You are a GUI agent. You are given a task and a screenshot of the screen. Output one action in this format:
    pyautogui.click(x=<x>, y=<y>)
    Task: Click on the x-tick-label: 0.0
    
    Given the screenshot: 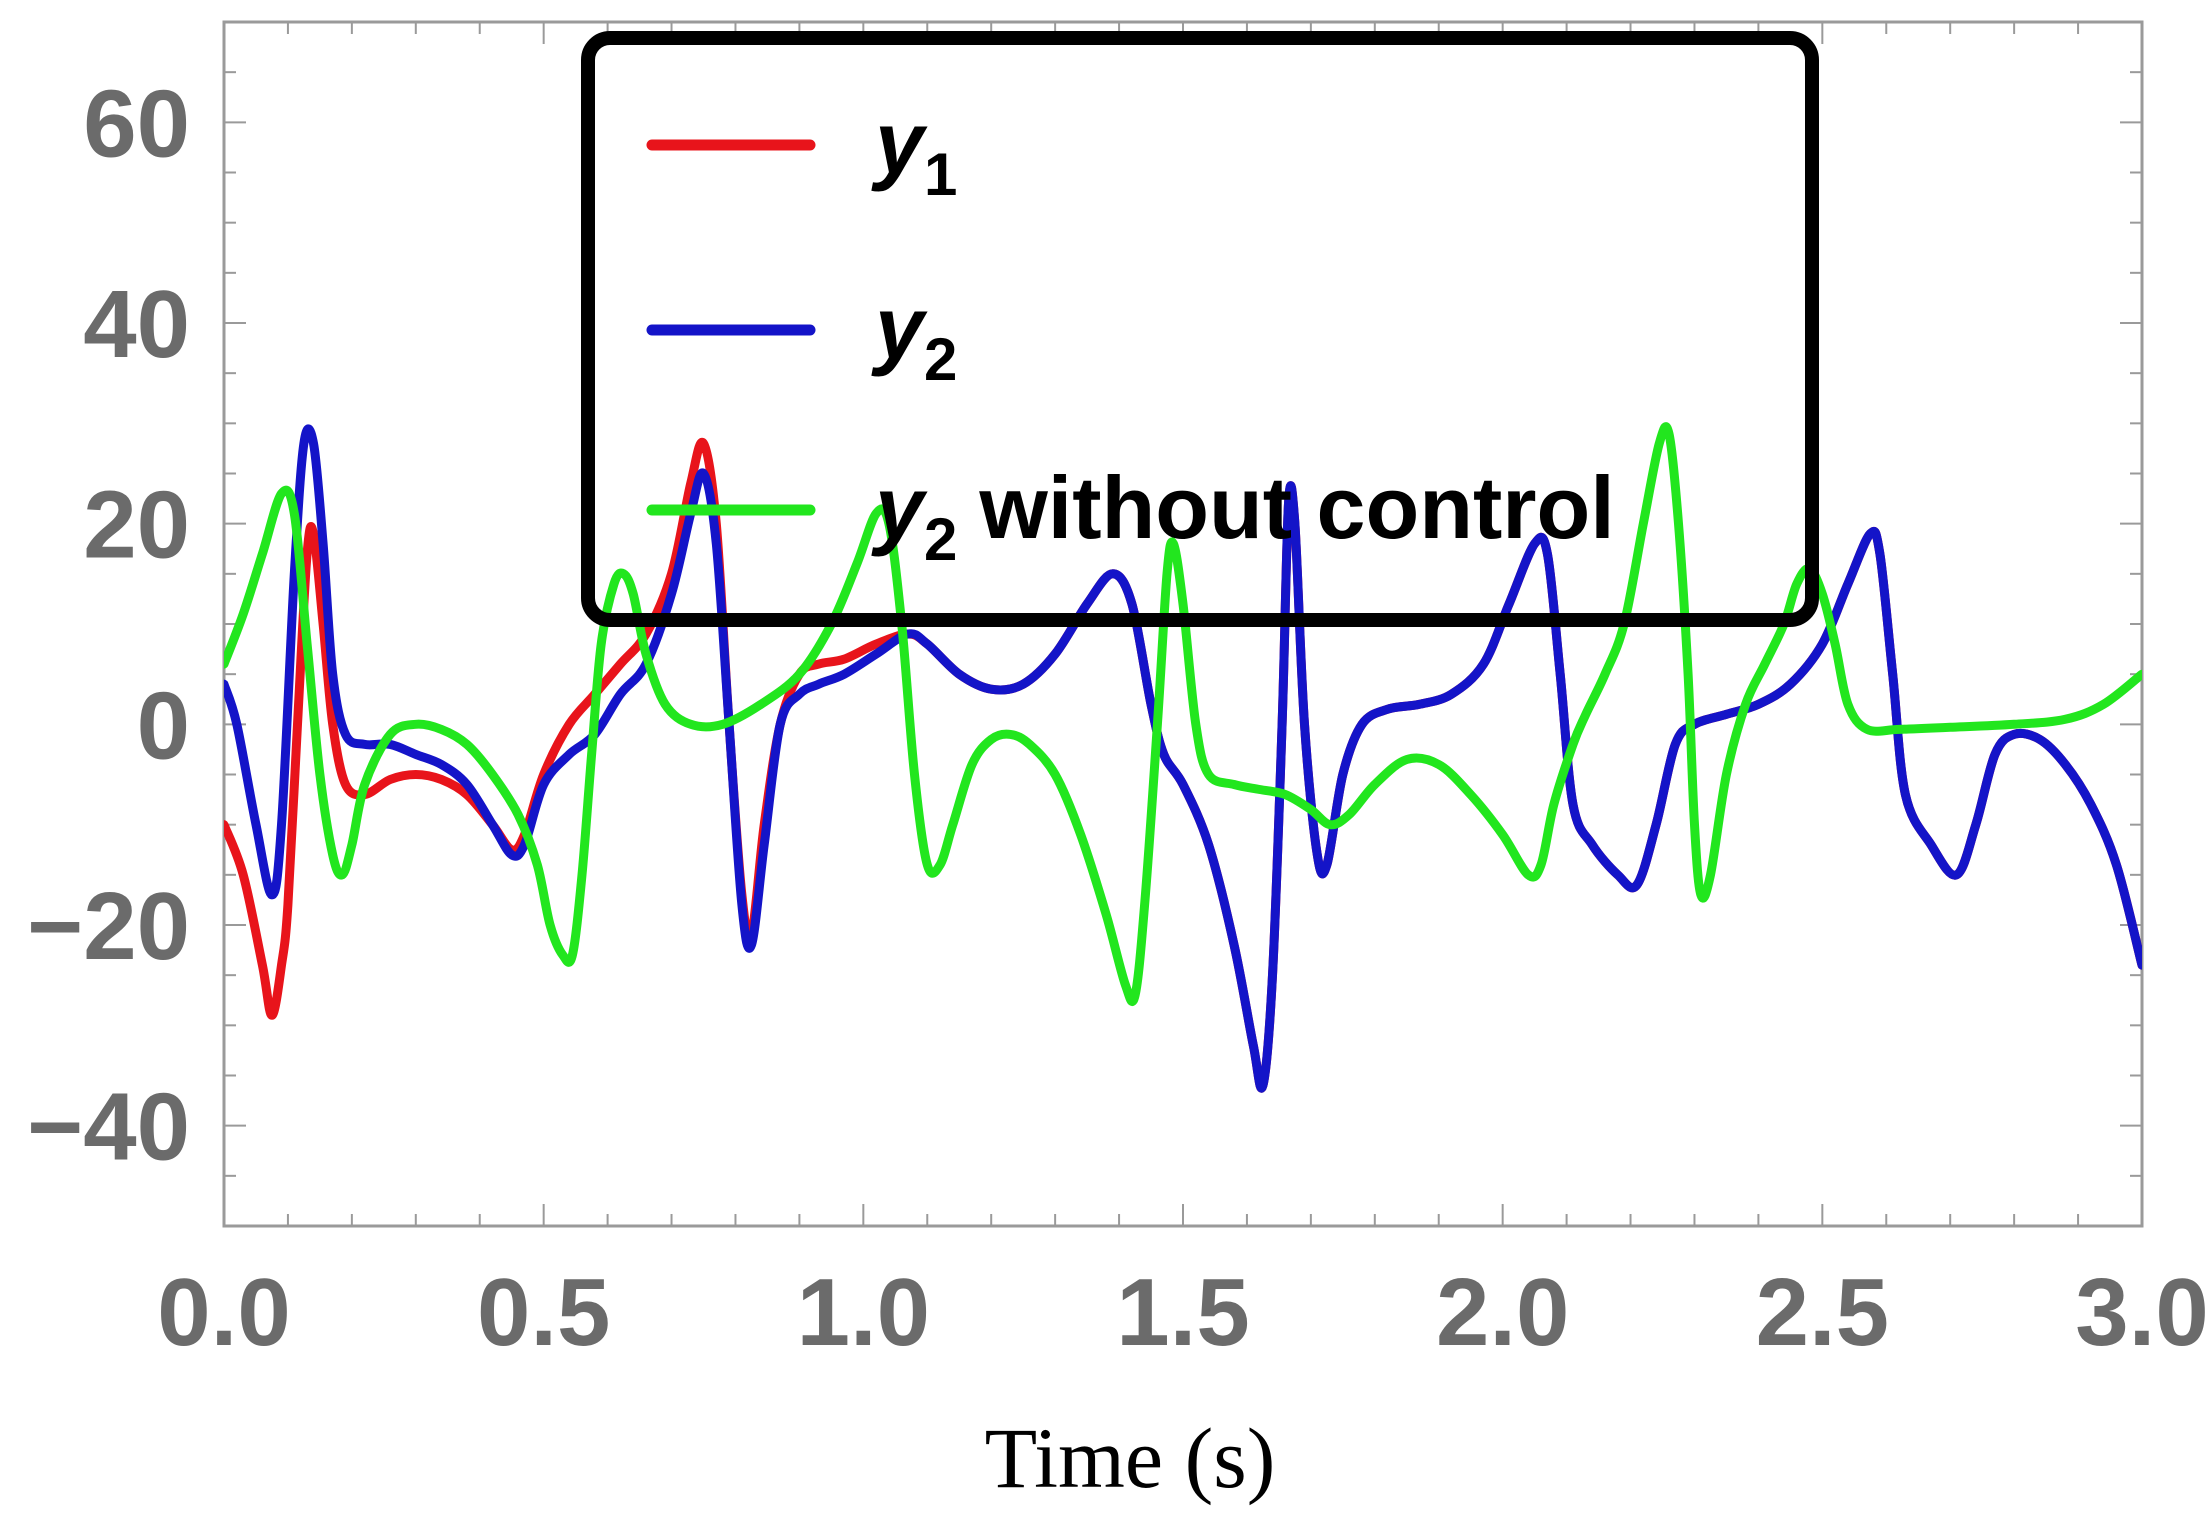 What is the action you would take?
    pyautogui.click(x=223, y=1312)
    